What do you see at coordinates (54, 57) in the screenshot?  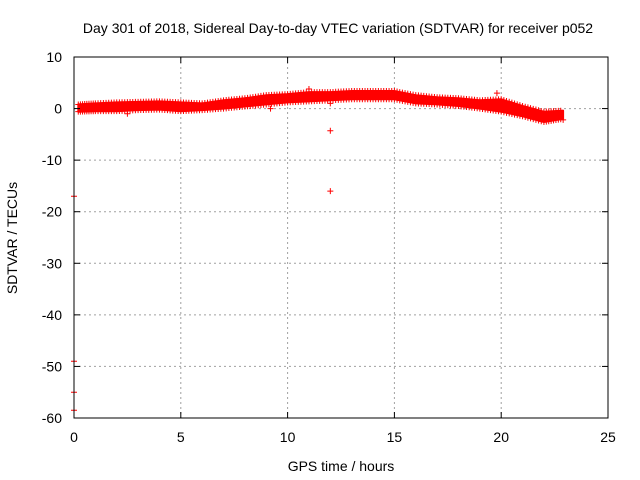 I see `y-tick-label: 10` at bounding box center [54, 57].